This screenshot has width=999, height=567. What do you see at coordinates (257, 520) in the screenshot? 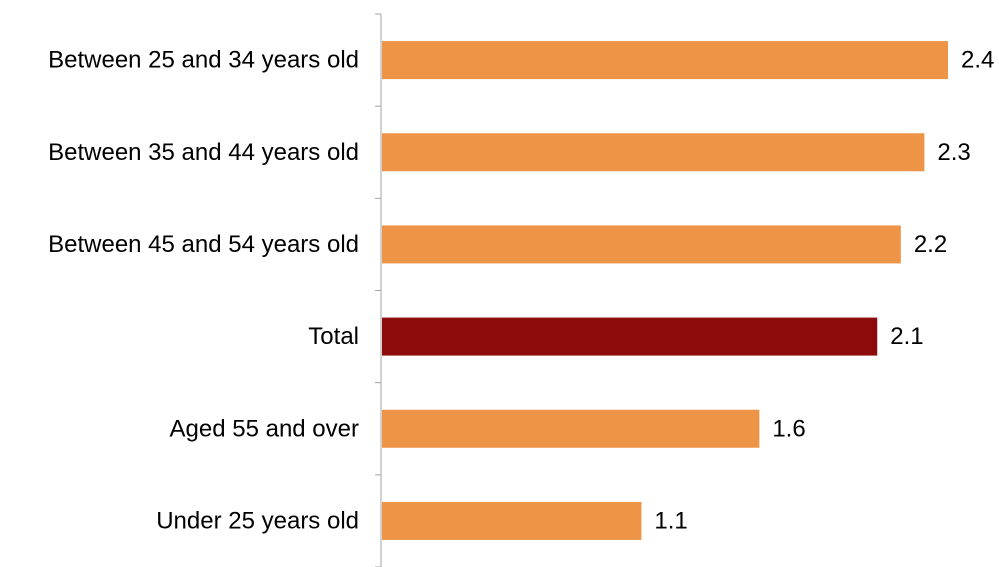
I see `category-label: Under 25 years old` at bounding box center [257, 520].